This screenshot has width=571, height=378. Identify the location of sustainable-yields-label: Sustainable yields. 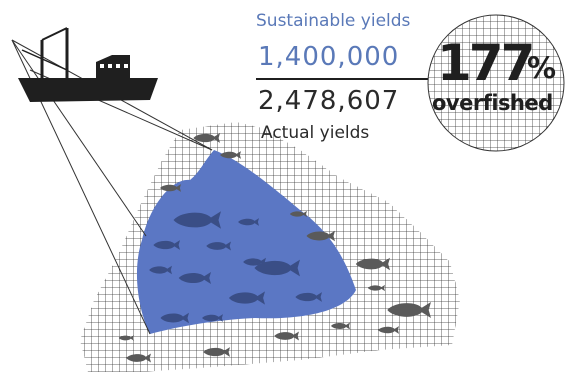
(333, 21).